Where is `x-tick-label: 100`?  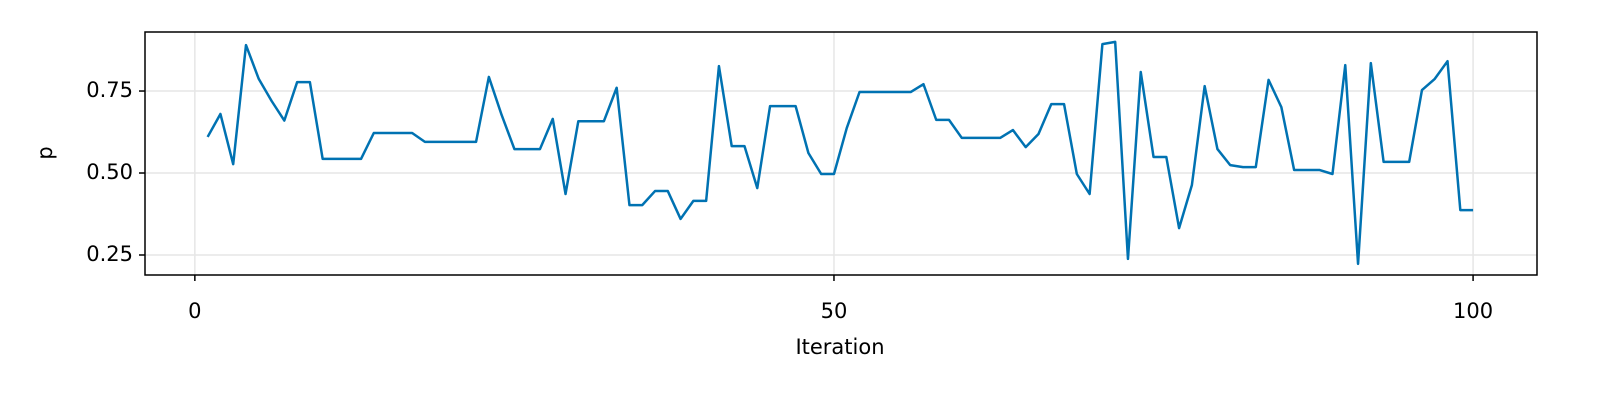 x-tick-label: 100 is located at coordinates (1473, 311).